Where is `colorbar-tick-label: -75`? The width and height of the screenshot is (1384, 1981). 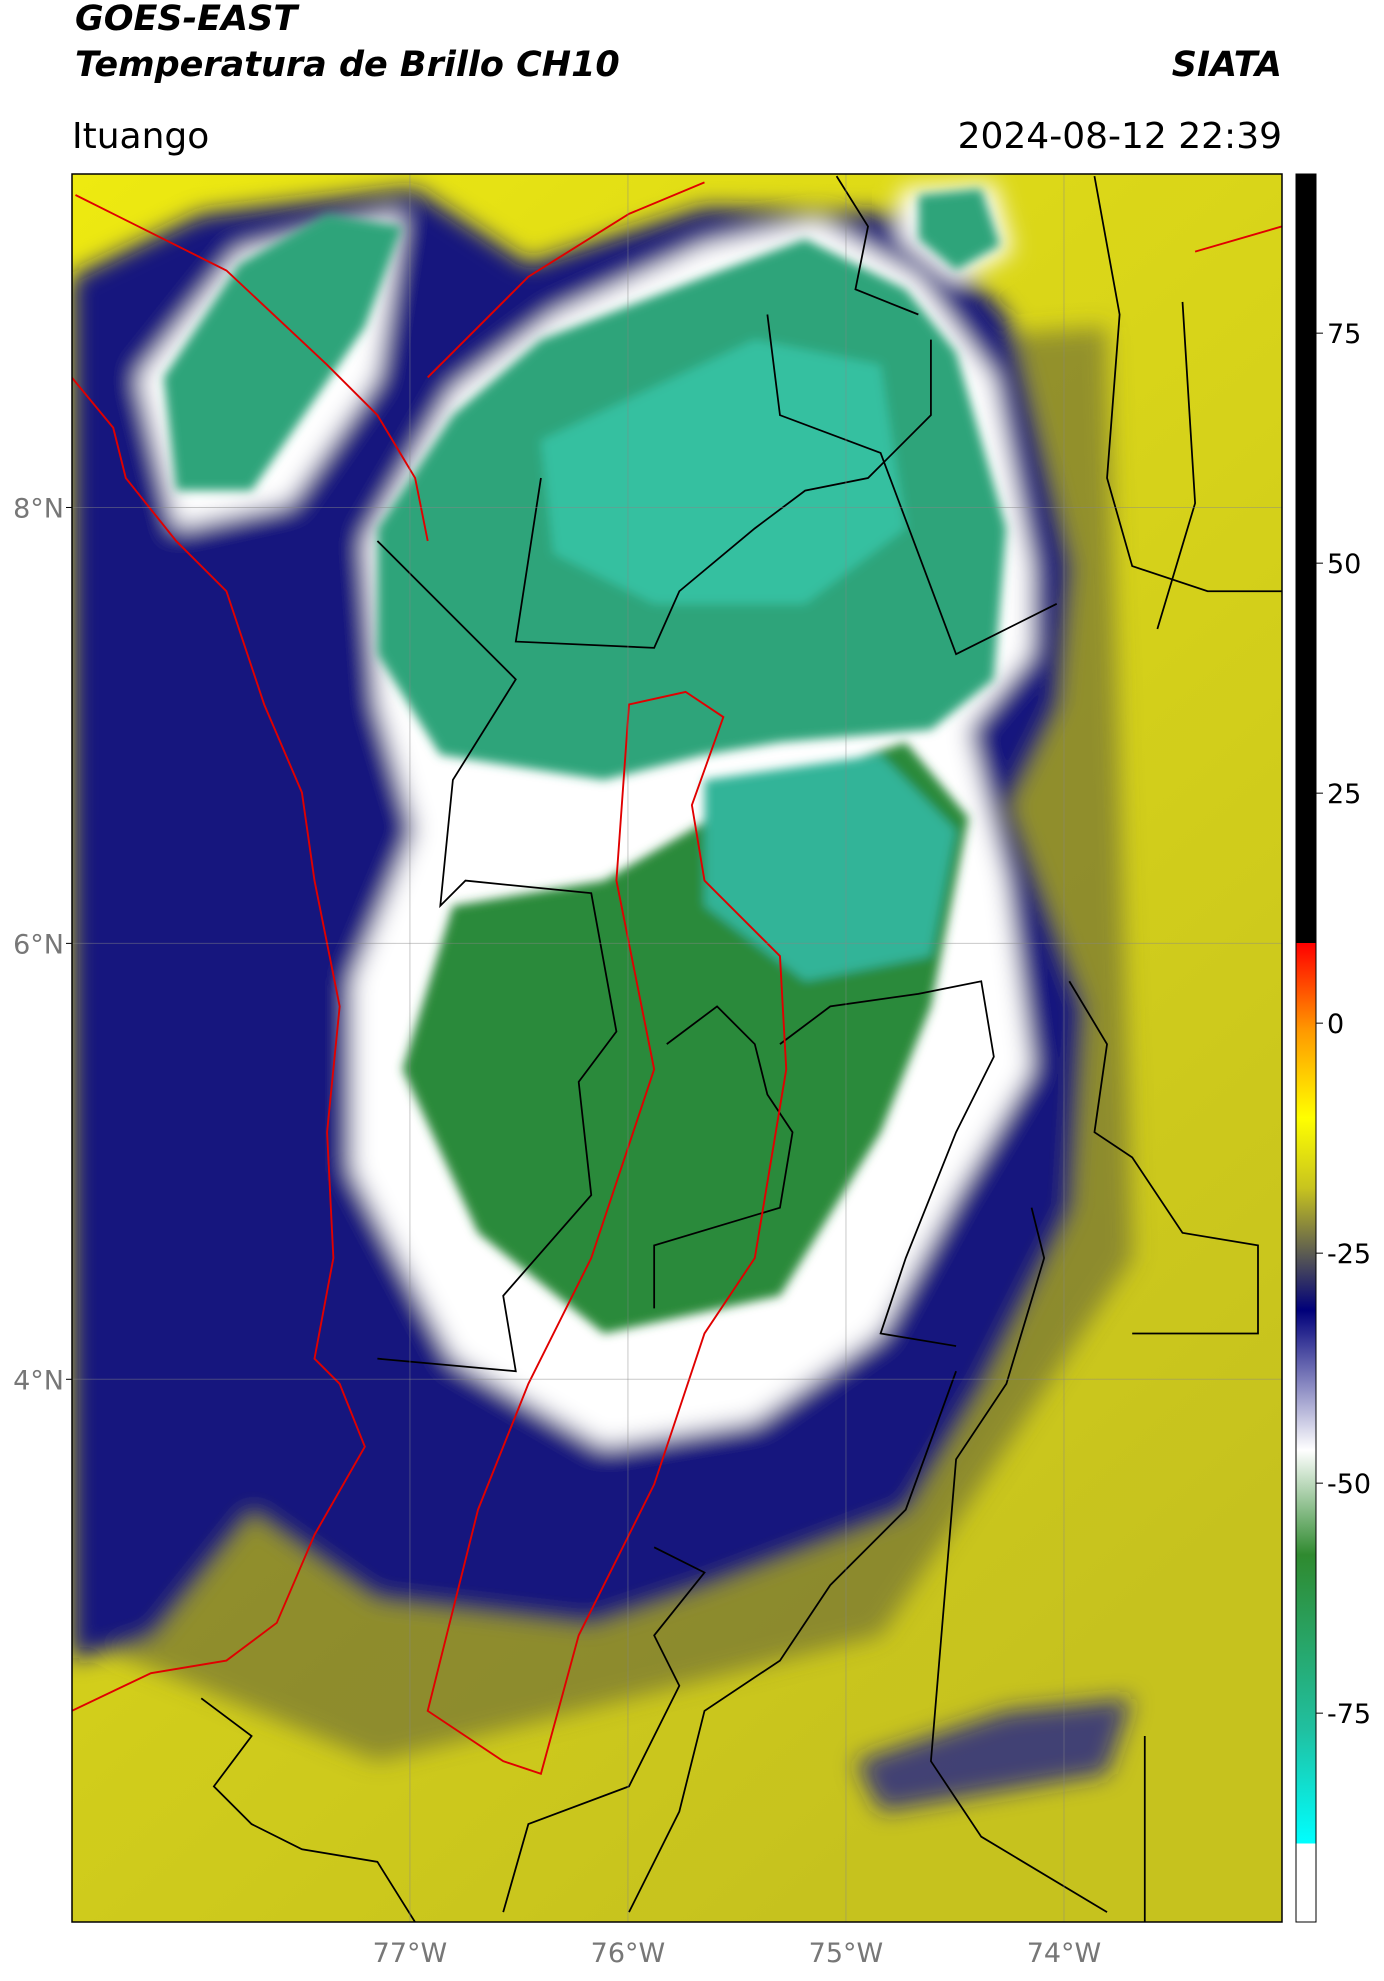
colorbar-tick-label: -75 is located at coordinates (1349, 1714).